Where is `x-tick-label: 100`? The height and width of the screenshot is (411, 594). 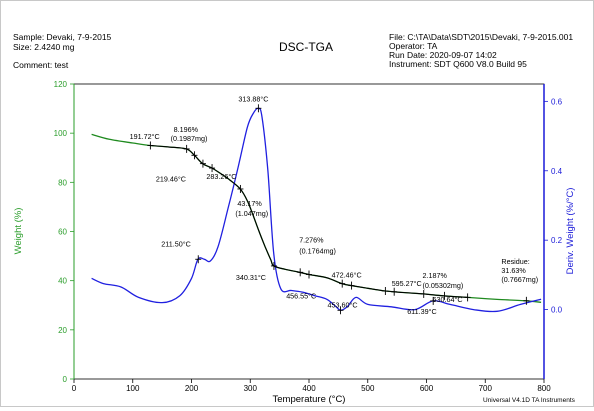
x-tick-label: 100 is located at coordinates (133, 388).